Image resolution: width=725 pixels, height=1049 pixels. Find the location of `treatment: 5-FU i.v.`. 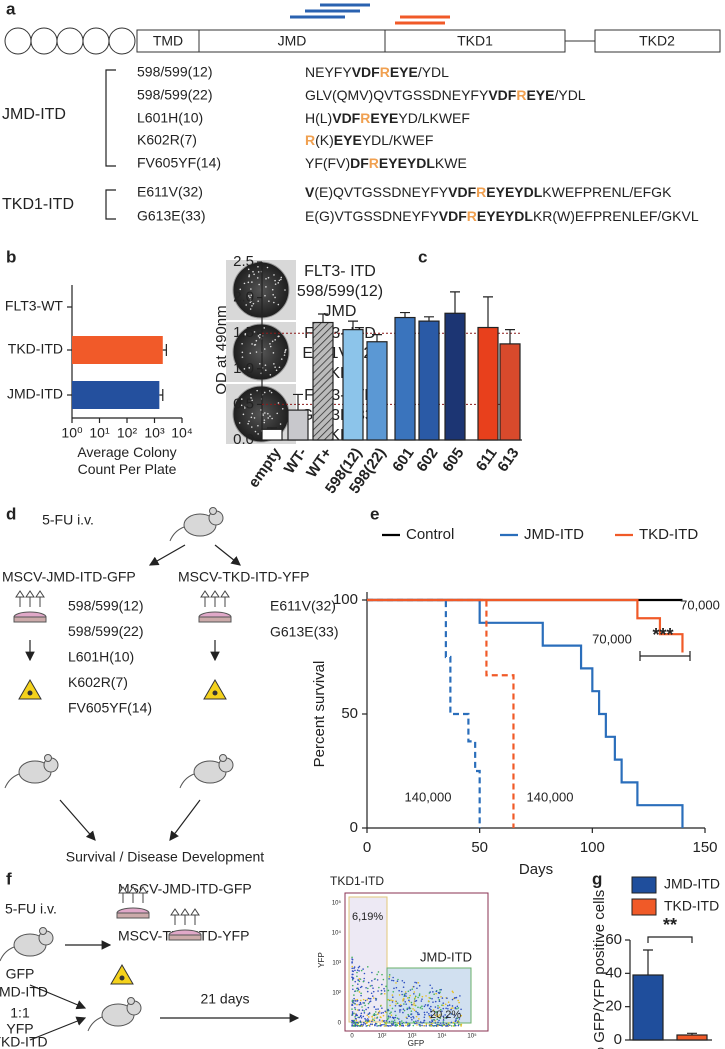

treatment: 5-FU i.v. is located at coordinates (68, 520).